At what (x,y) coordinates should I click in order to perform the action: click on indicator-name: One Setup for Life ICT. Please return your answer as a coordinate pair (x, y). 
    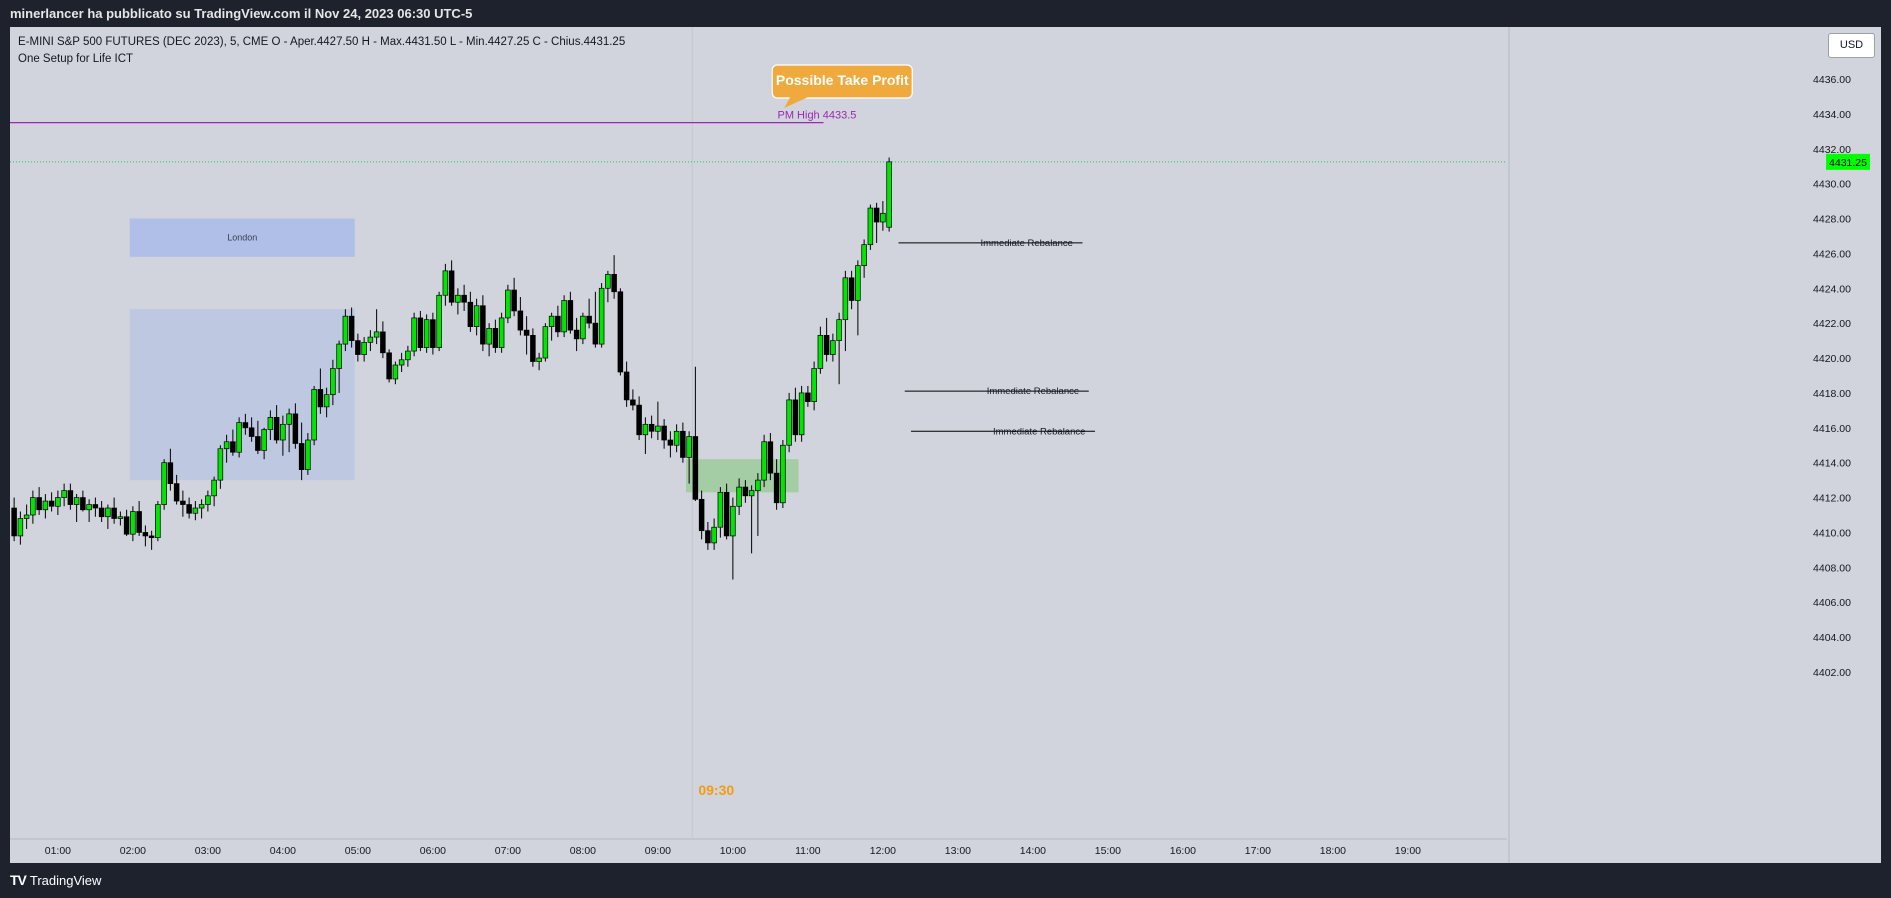
    Looking at the image, I should click on (76, 59).